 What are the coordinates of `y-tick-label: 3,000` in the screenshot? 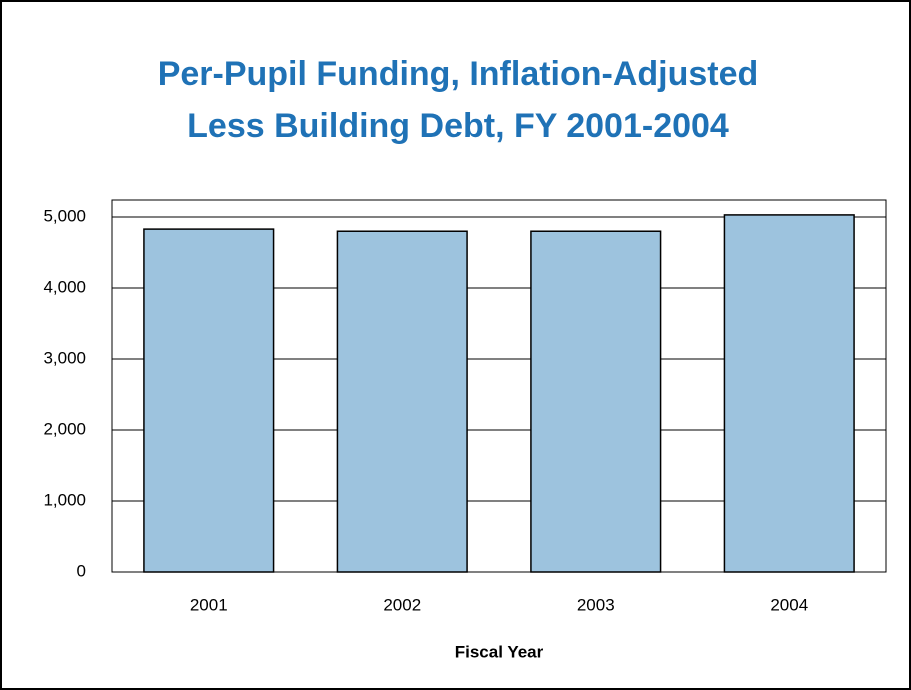 It's located at (64, 358).